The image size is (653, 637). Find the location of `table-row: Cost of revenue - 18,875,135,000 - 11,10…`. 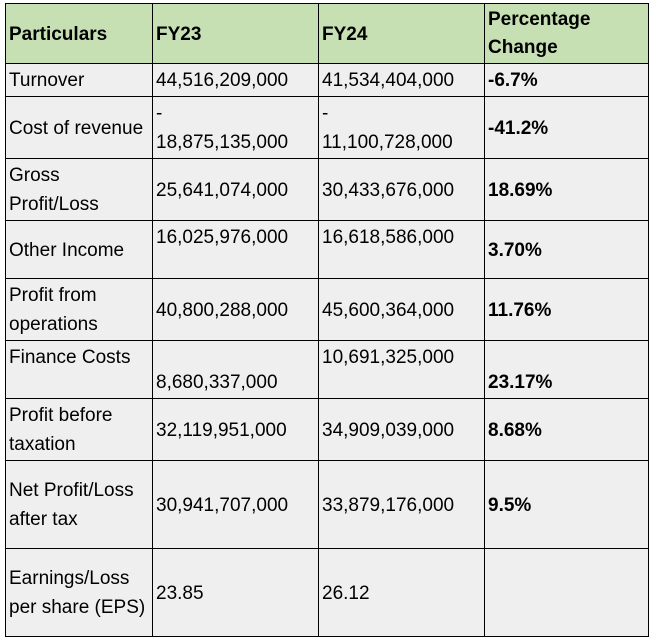

table-row: Cost of revenue - 18,875,135,000 - 11,10… is located at coordinates (327, 127).